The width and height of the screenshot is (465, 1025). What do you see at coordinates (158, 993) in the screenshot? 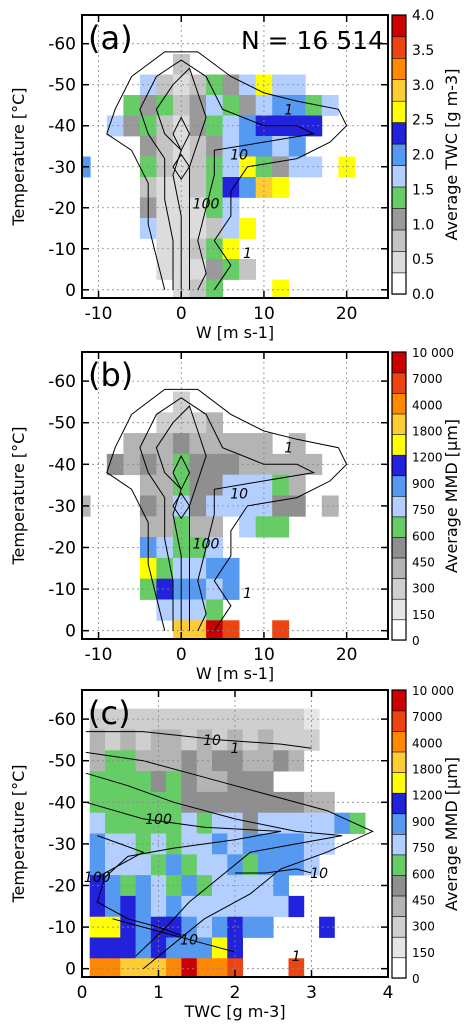
I see `x-tick-label: 1` at bounding box center [158, 993].